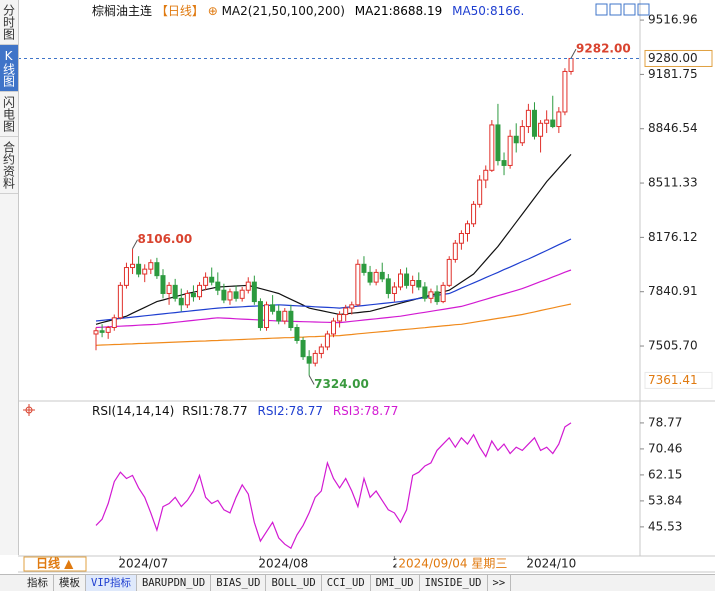  What do you see at coordinates (165, 239) in the screenshot?
I see `annotation: 8106.00` at bounding box center [165, 239].